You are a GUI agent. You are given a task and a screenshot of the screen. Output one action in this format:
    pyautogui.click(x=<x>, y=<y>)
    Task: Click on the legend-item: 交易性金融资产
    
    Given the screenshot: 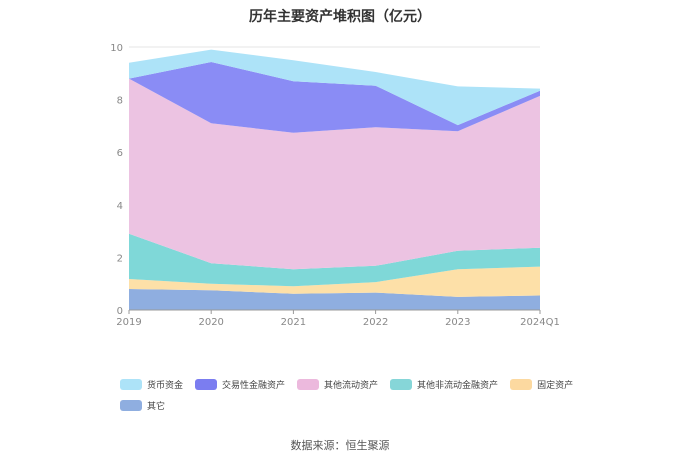 What is the action you would take?
    pyautogui.click(x=240, y=384)
    